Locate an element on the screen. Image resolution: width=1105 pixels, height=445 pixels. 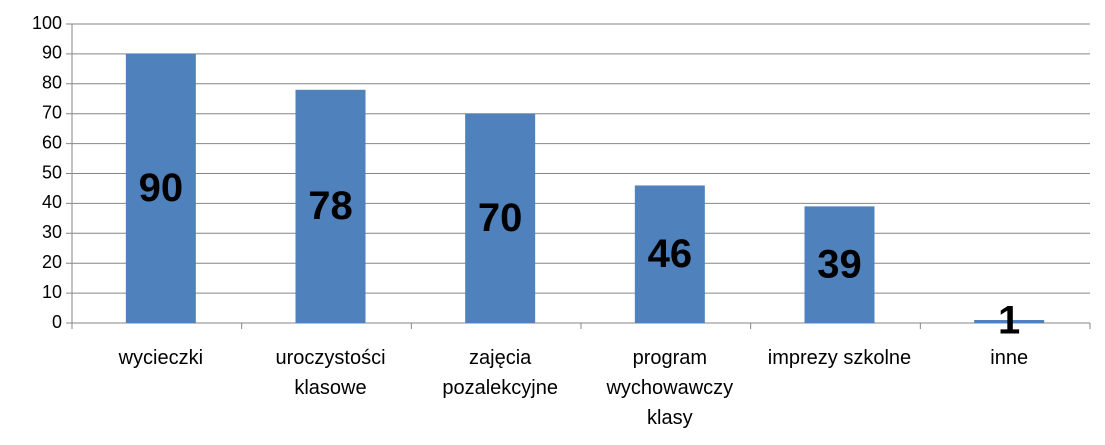
y-tick-label: 80 is located at coordinates (52, 83).